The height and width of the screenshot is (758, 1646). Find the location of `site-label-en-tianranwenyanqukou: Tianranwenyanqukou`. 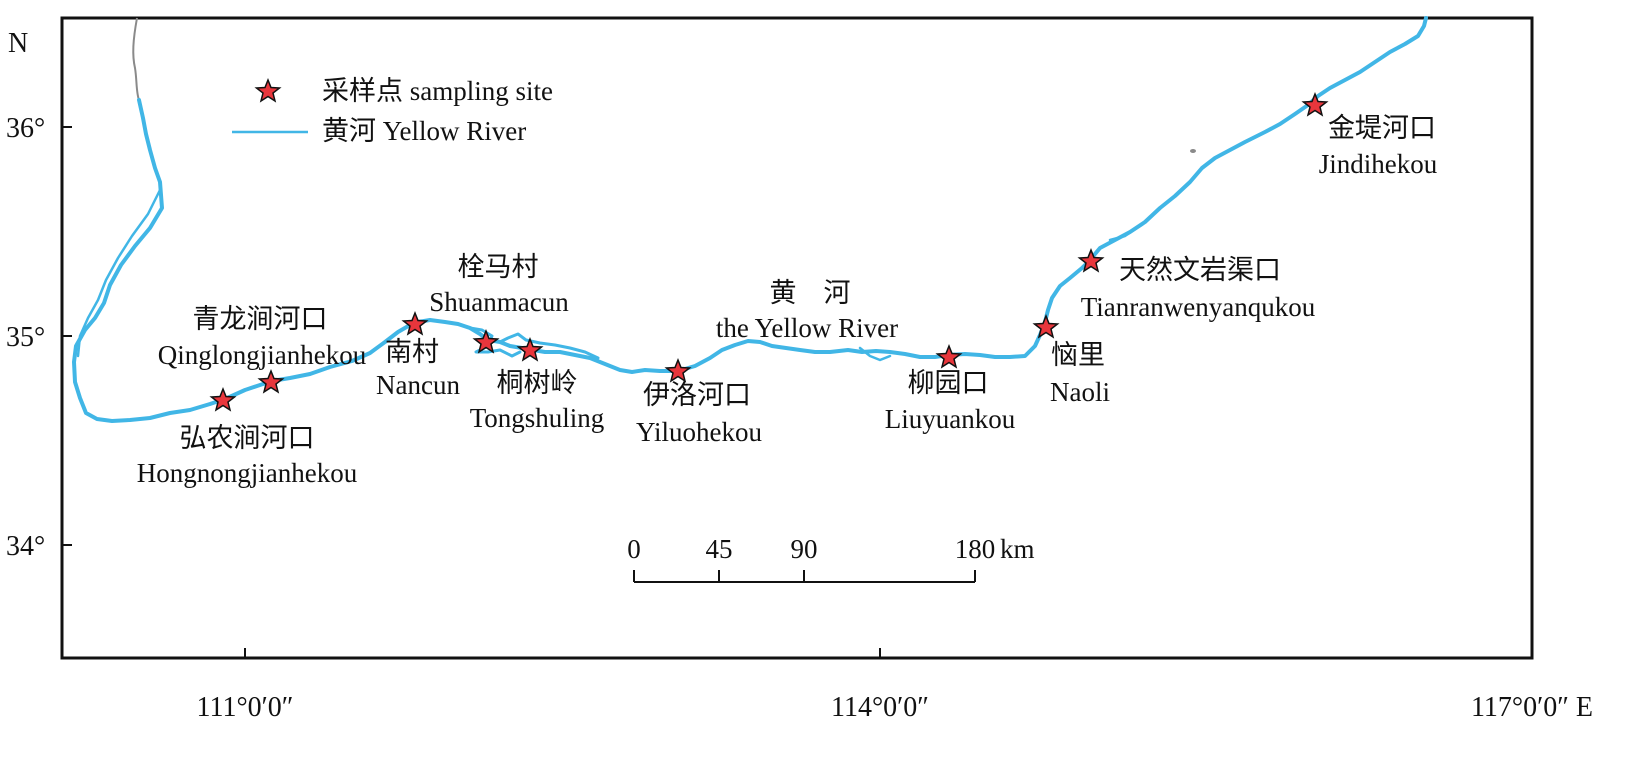

site-label-en-tianranwenyanqukou: Tianranwenyanqukou is located at coordinates (1198, 307).